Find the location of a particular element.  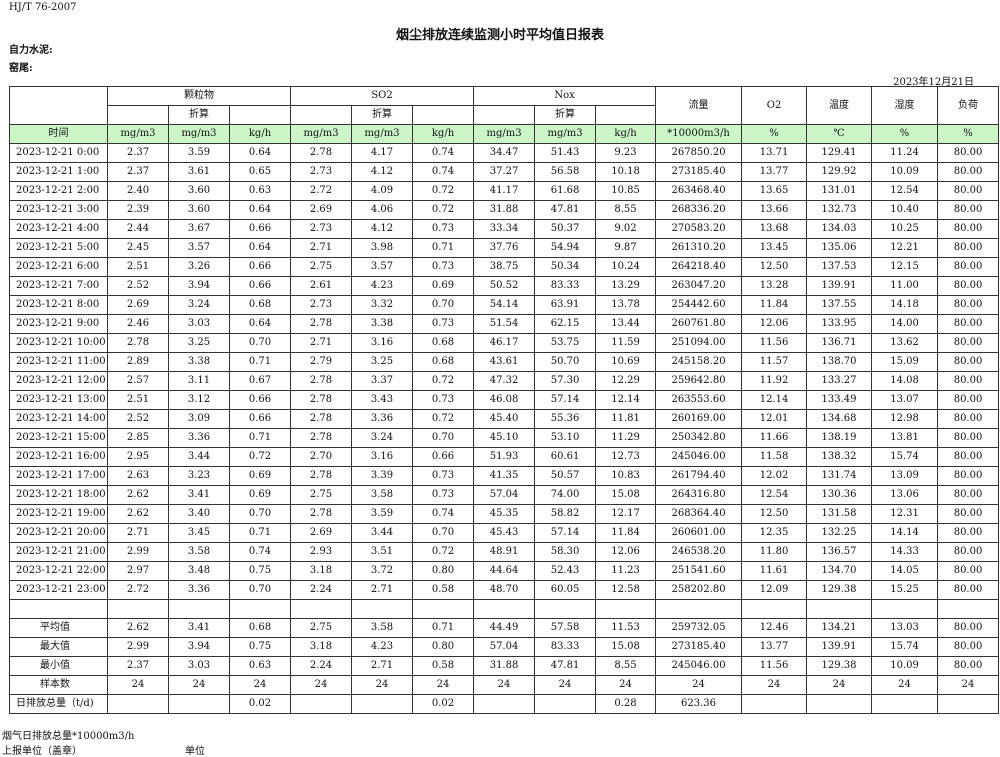

data-cell: 3.72 is located at coordinates (382, 571).